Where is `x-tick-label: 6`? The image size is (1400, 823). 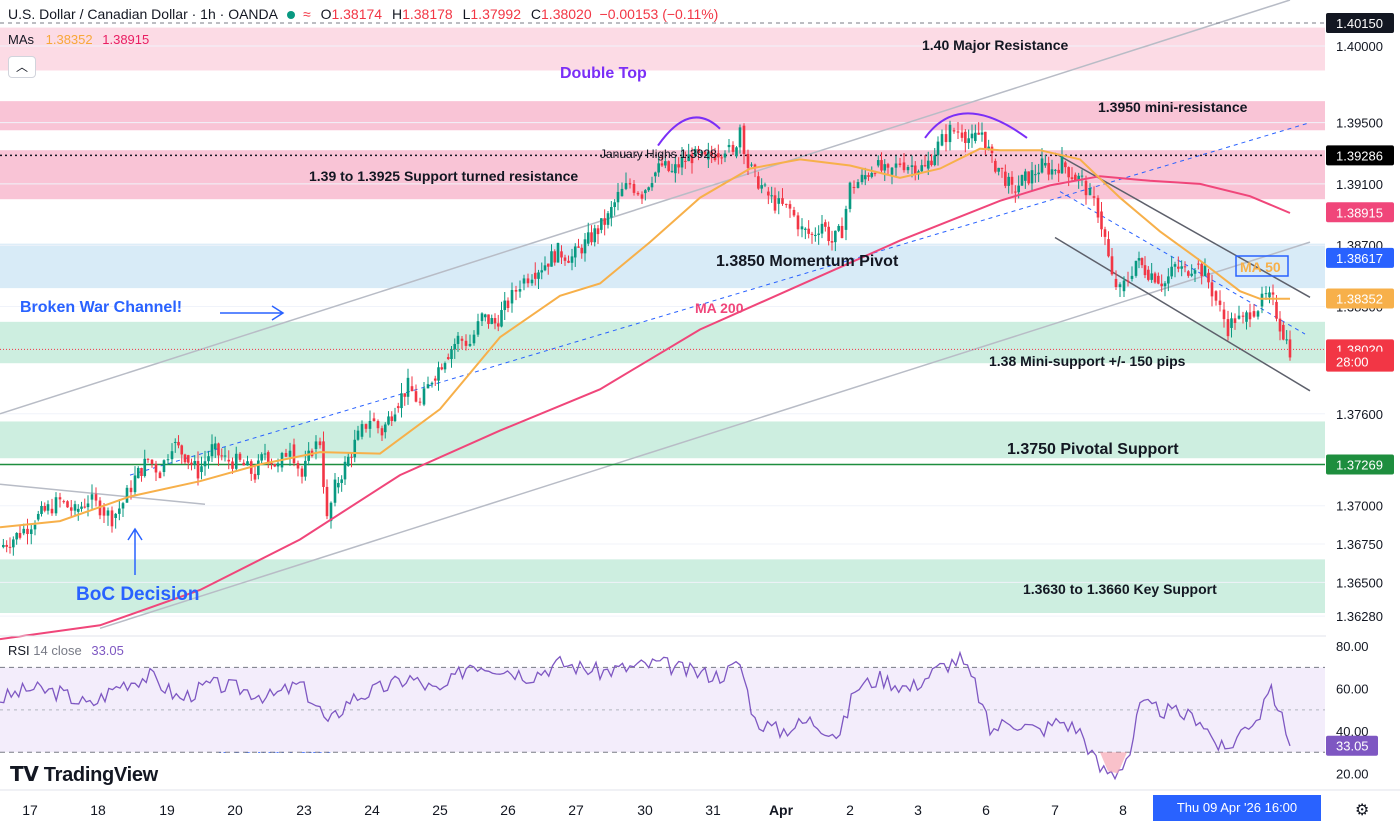
x-tick-label: 6 is located at coordinates (986, 810).